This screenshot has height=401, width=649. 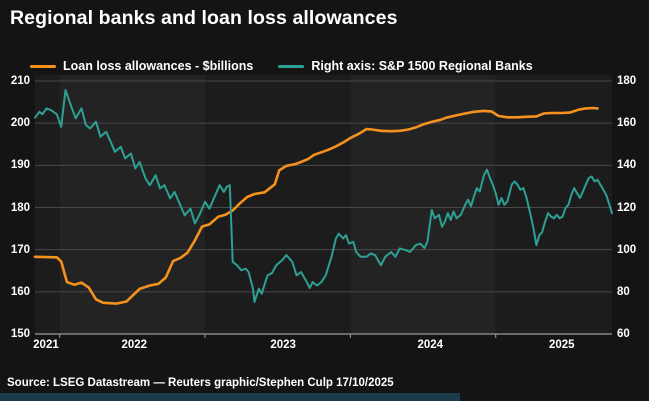 What do you see at coordinates (158, 66) in the screenshot?
I see `legend-label: Loan loss allowances - $billions` at bounding box center [158, 66].